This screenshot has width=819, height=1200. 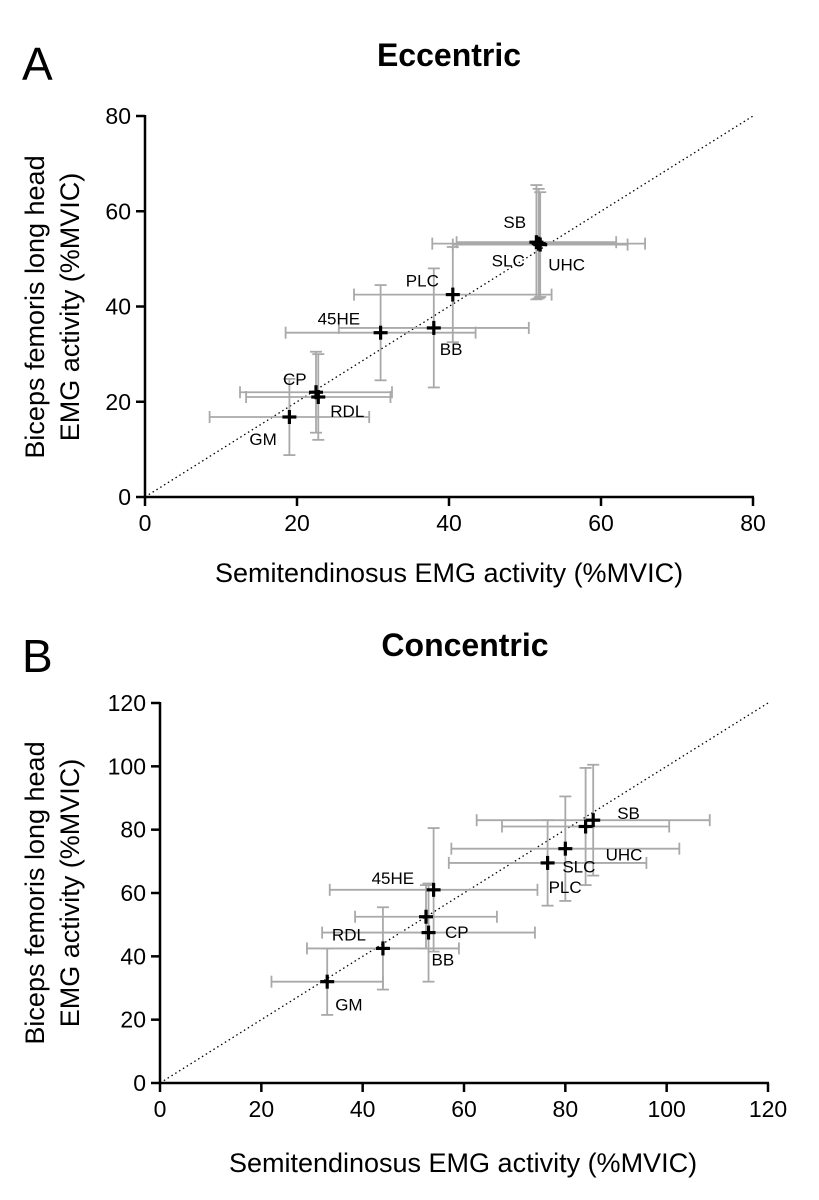 What do you see at coordinates (451, 349) in the screenshot?
I see `point-label-bb-a: BB` at bounding box center [451, 349].